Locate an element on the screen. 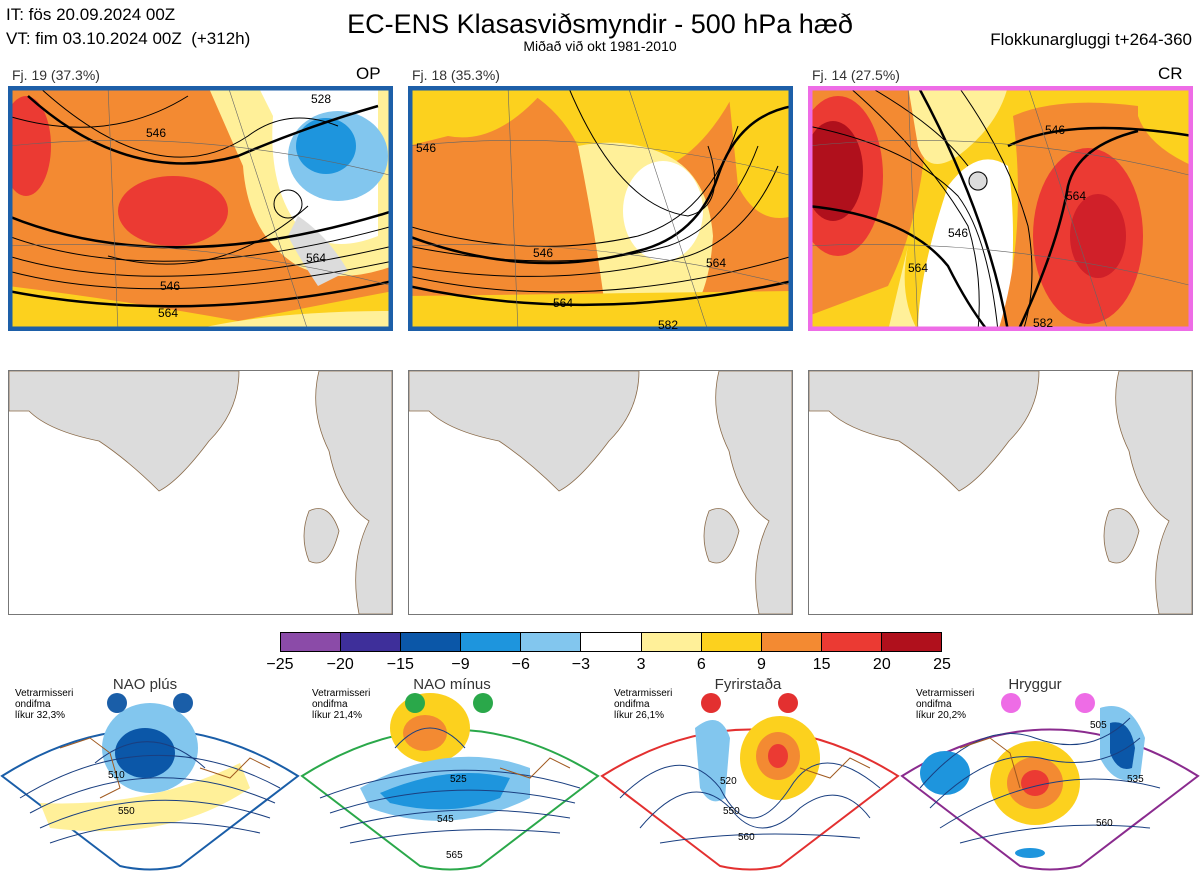  regime-1-note: Vetrarmisseri ondifma líkur 32,3% is located at coordinates (44, 704).